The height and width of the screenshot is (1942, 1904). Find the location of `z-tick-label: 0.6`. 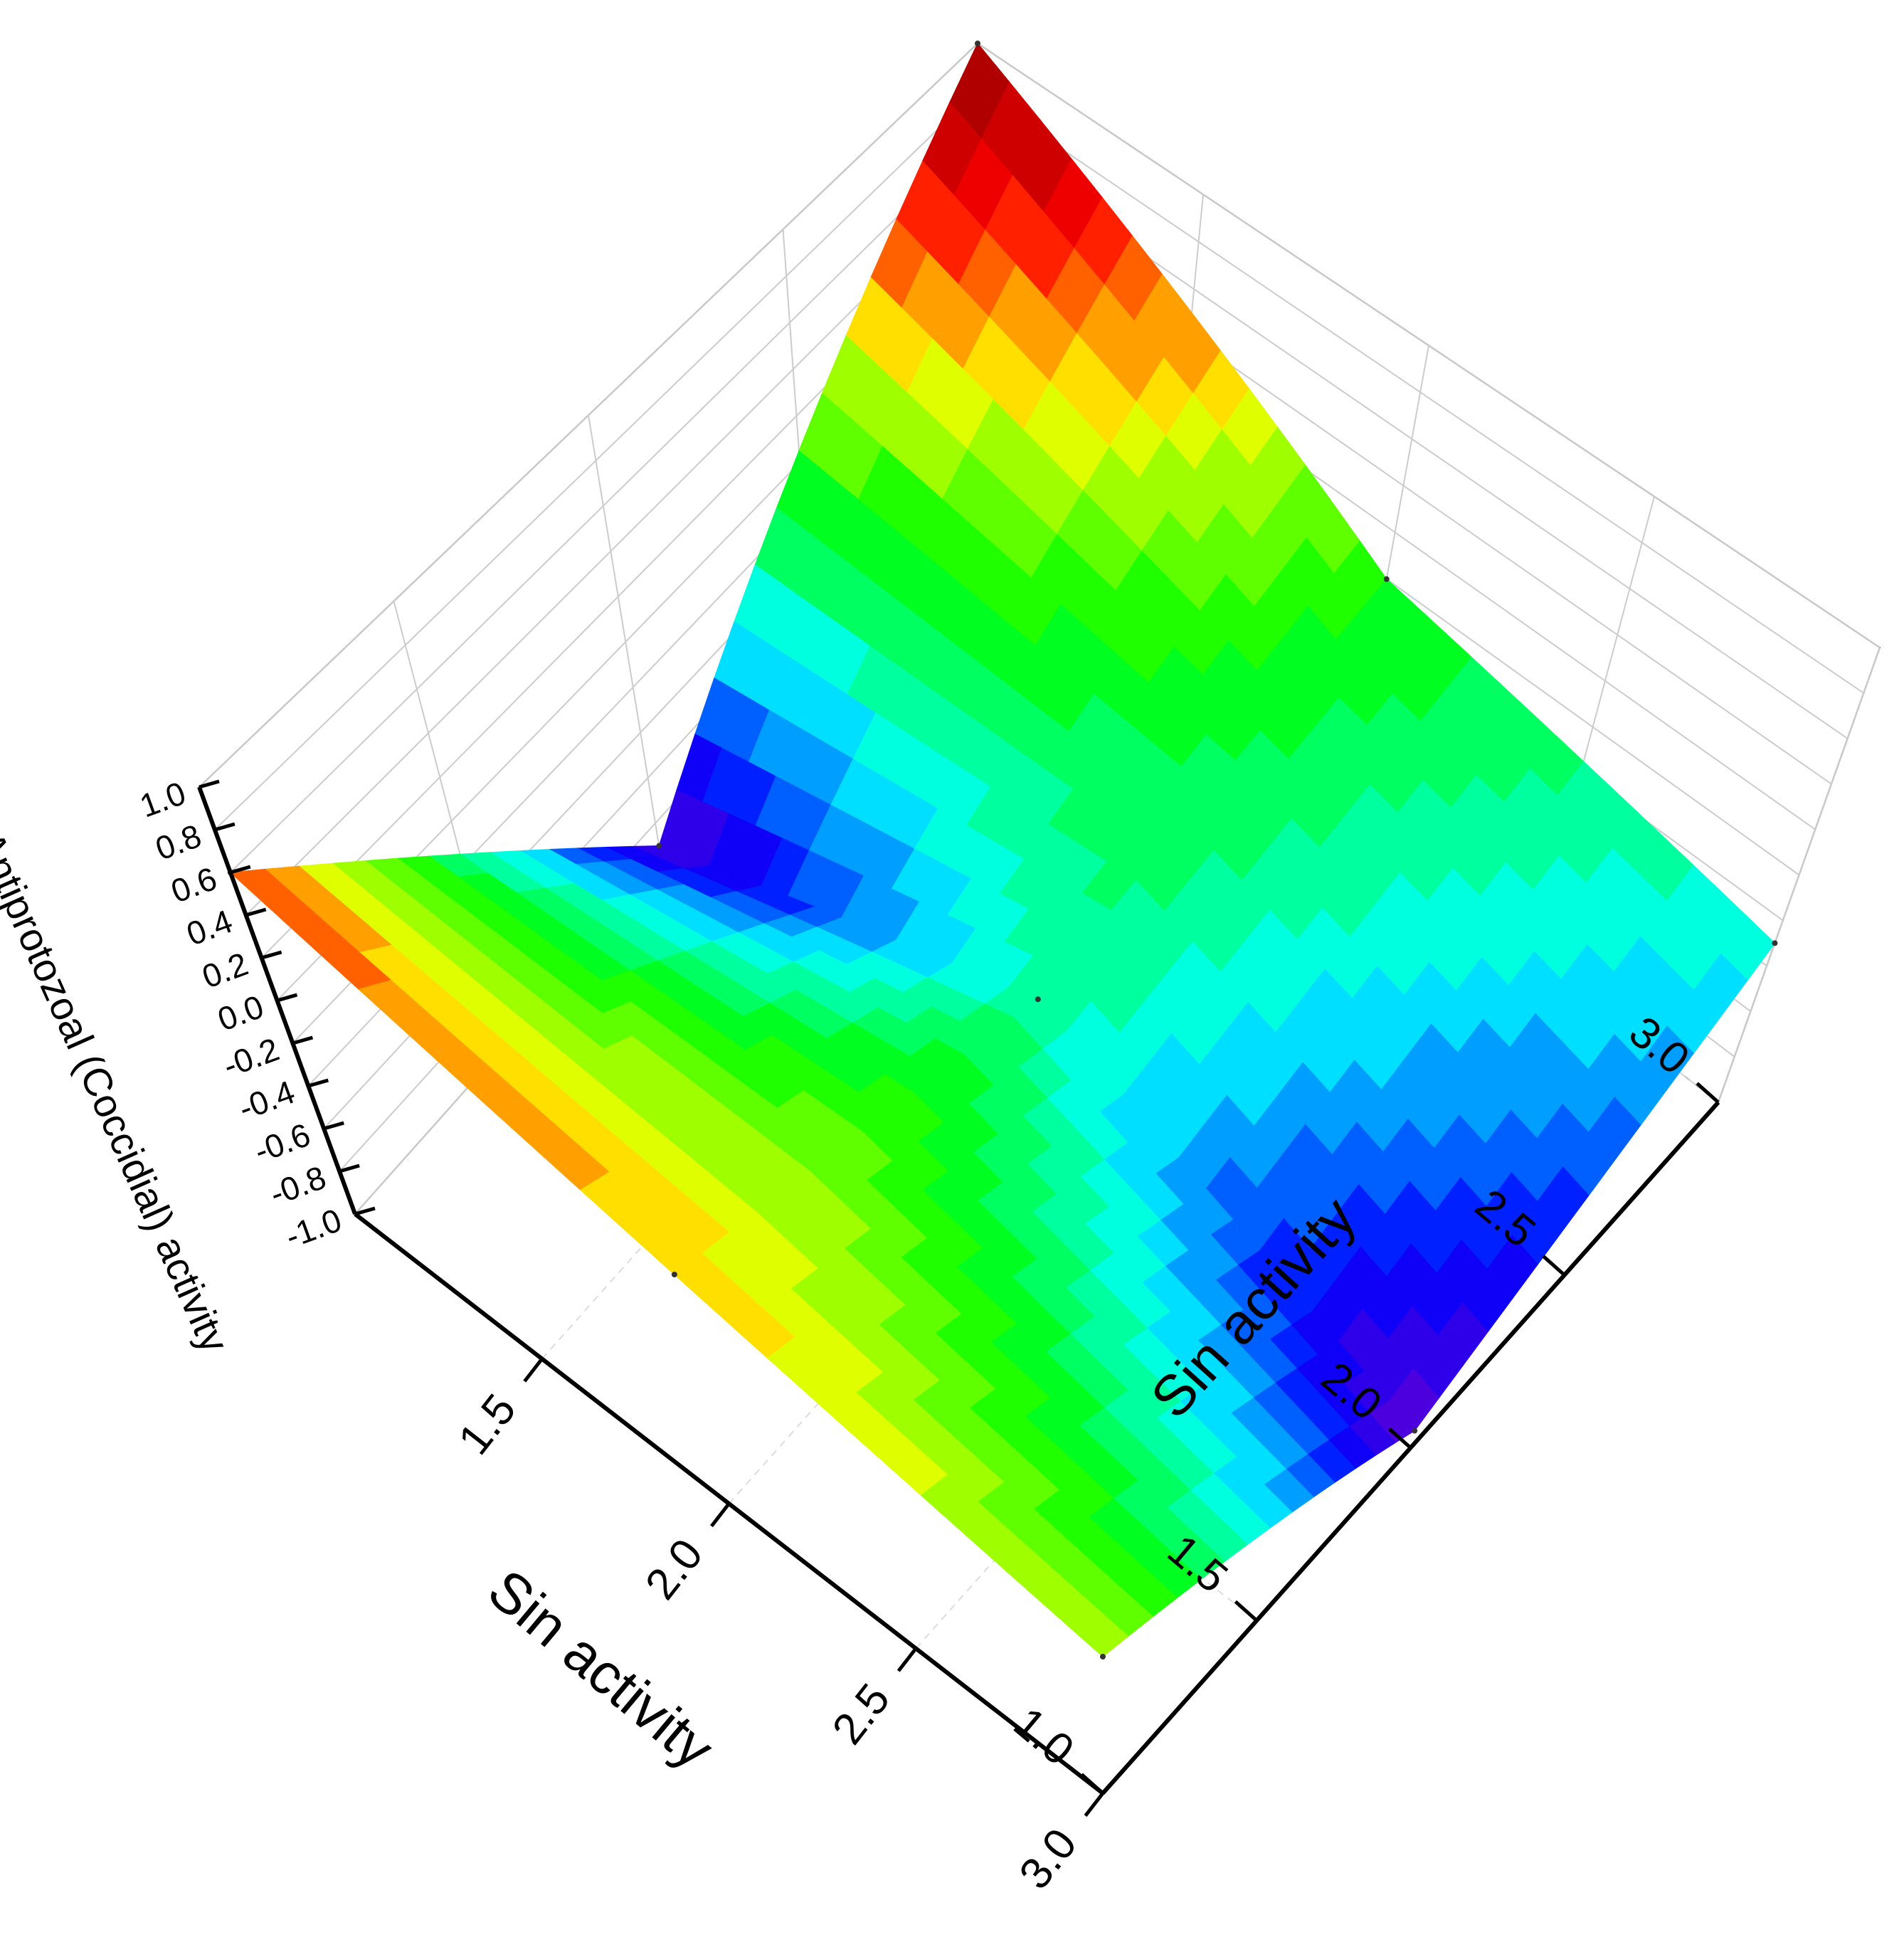

z-tick-label: 0.6 is located at coordinates (193, 885).